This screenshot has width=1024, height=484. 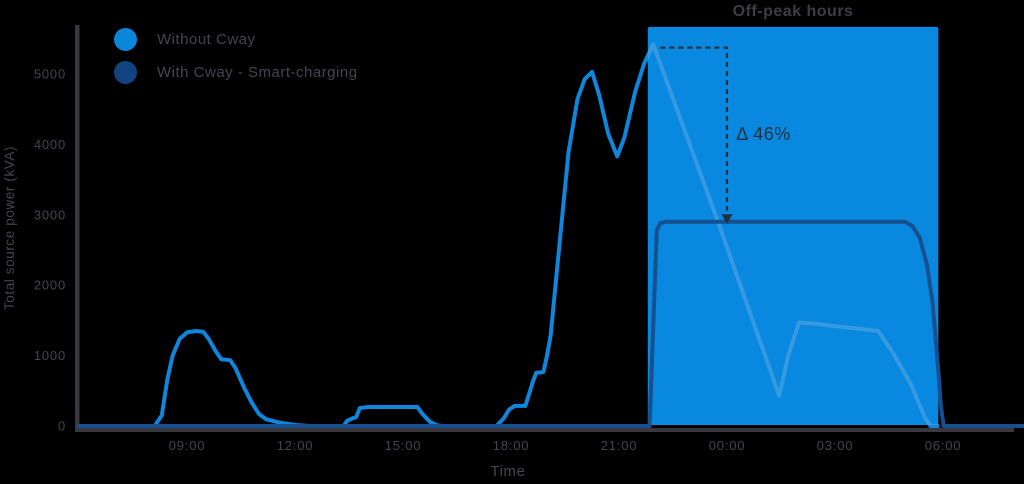 I want to click on x-axis-line, so click(x=544, y=430).